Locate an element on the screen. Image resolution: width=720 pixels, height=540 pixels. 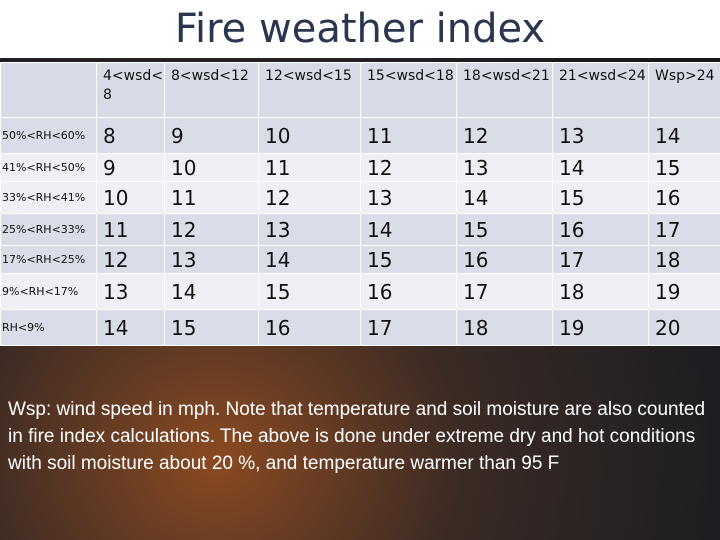
column-header: 4<wsd< 8 is located at coordinates (130, 90).